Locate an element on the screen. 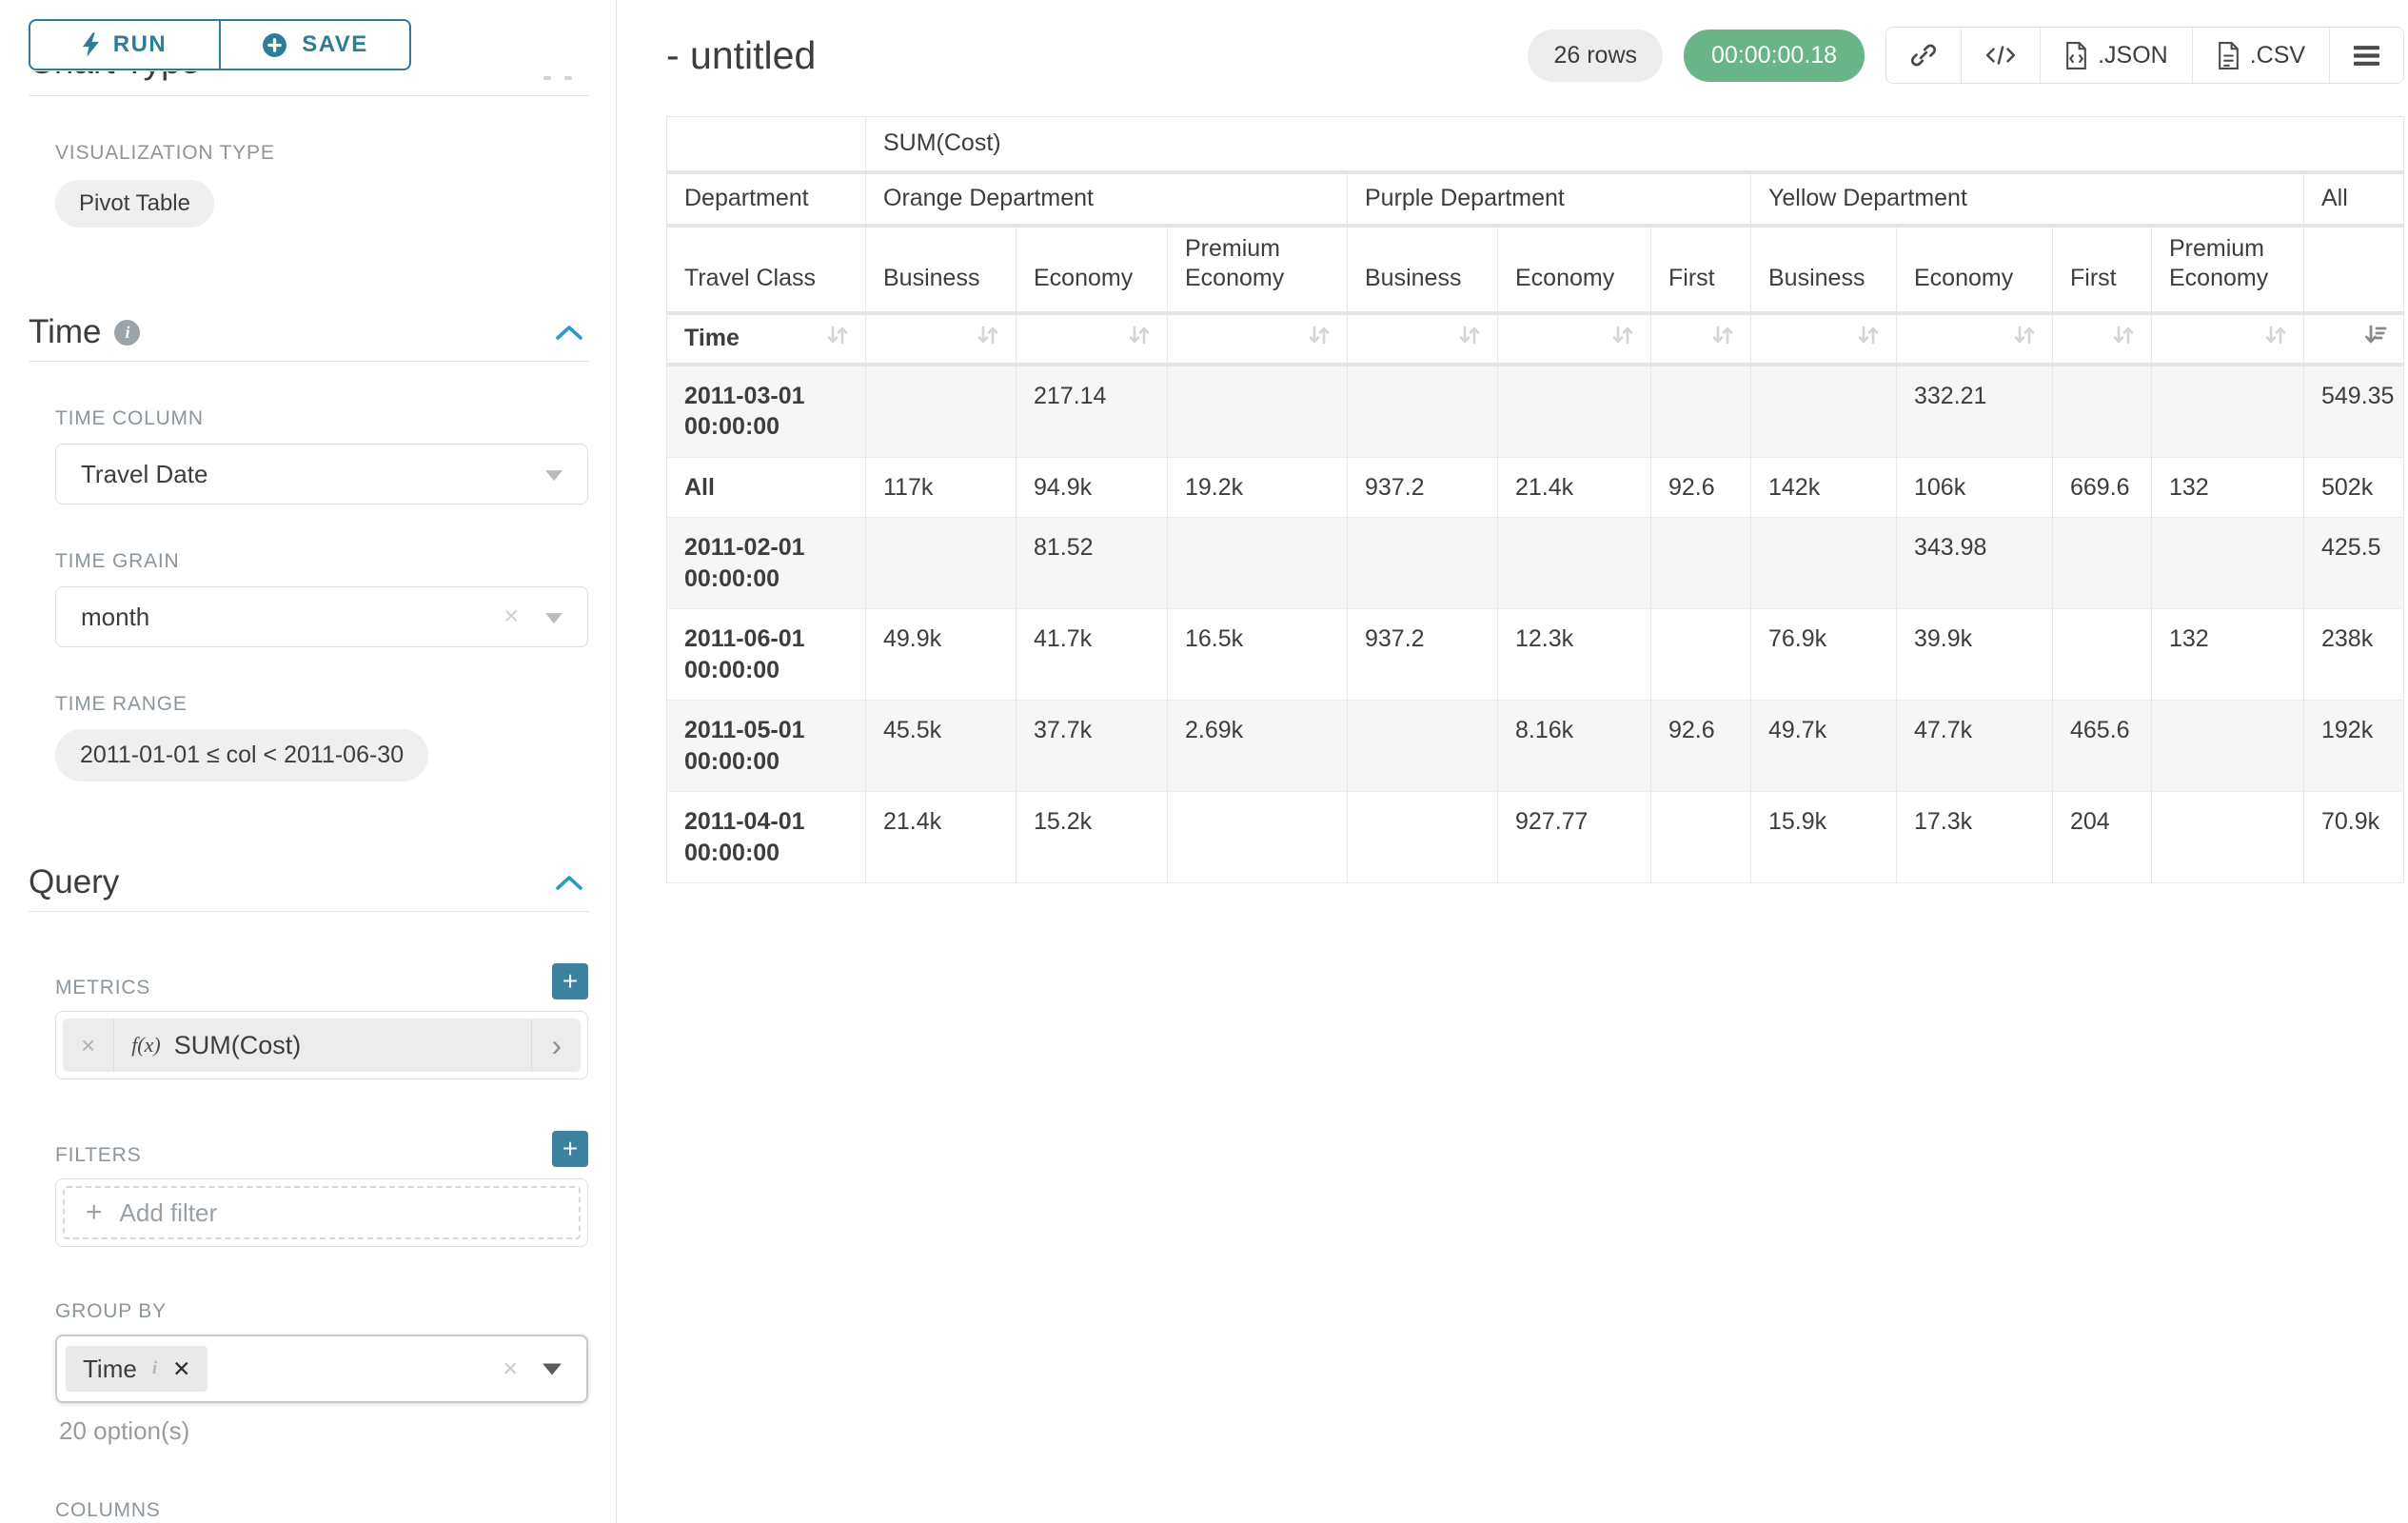  hamburger-icon is located at coordinates (2367, 56).